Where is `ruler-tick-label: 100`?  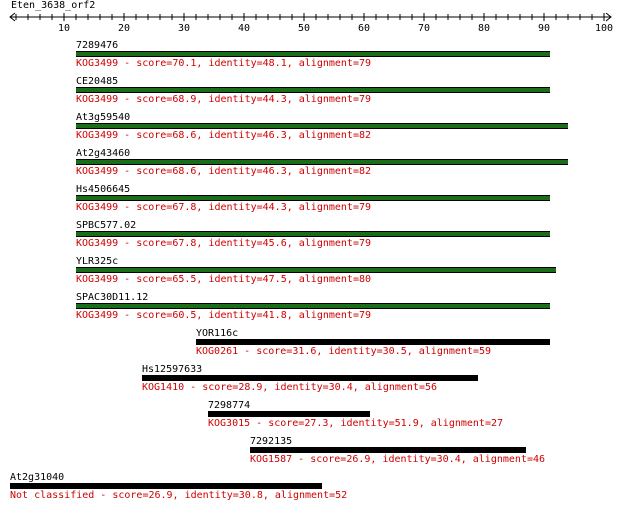
ruler-tick-label: 100 is located at coordinates (604, 28).